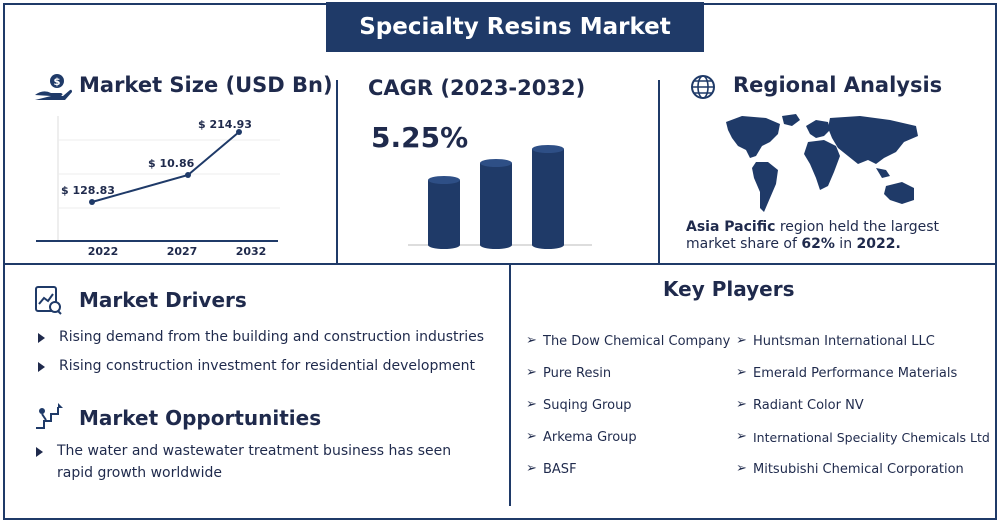  I want to click on money-hand-icon: $, so click(53, 90).